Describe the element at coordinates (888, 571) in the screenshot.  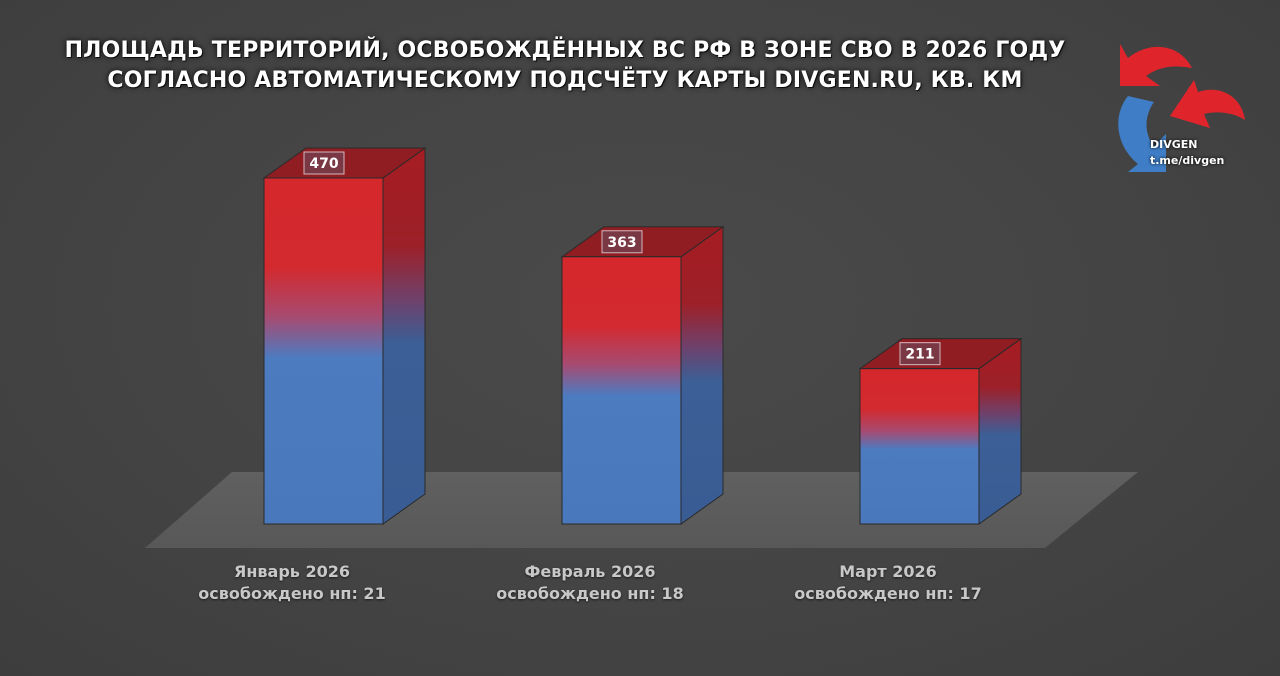
I see `category-name: Март 2026` at that location.